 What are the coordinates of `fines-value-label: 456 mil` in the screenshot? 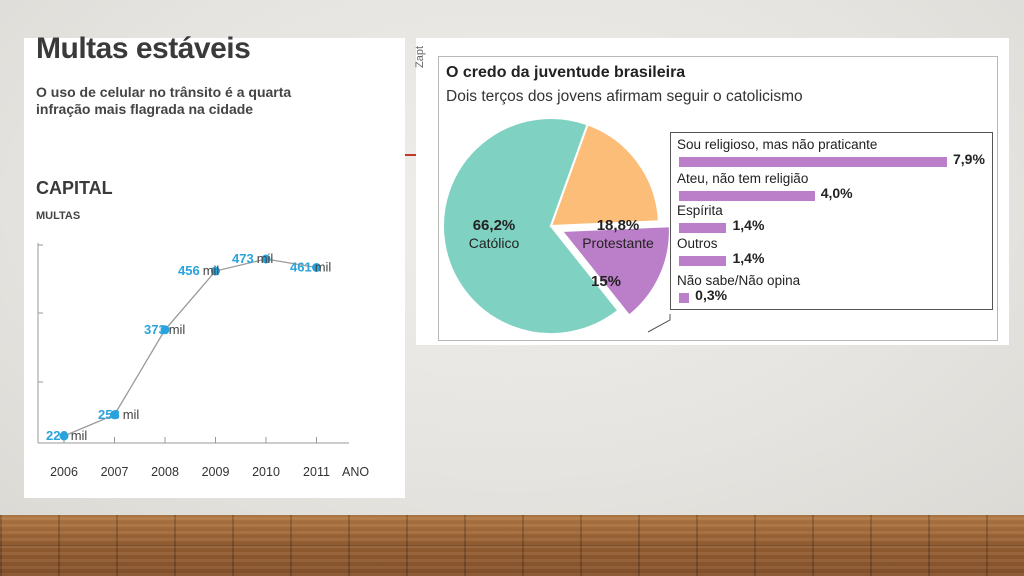 It's located at (198, 270).